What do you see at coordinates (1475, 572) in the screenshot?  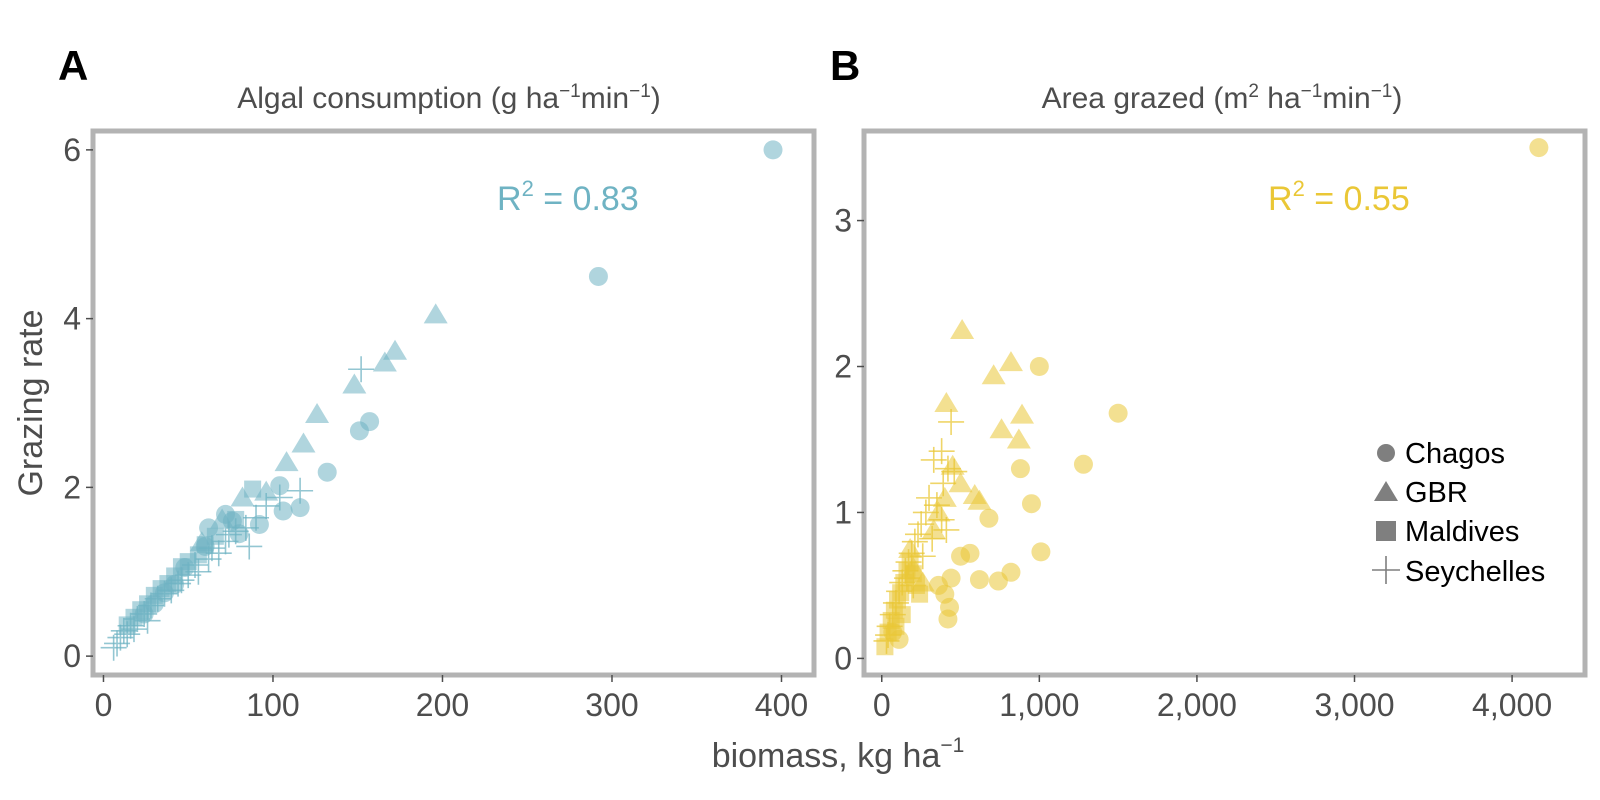 I see `legend-label-seychelles: Seychelles` at bounding box center [1475, 572].